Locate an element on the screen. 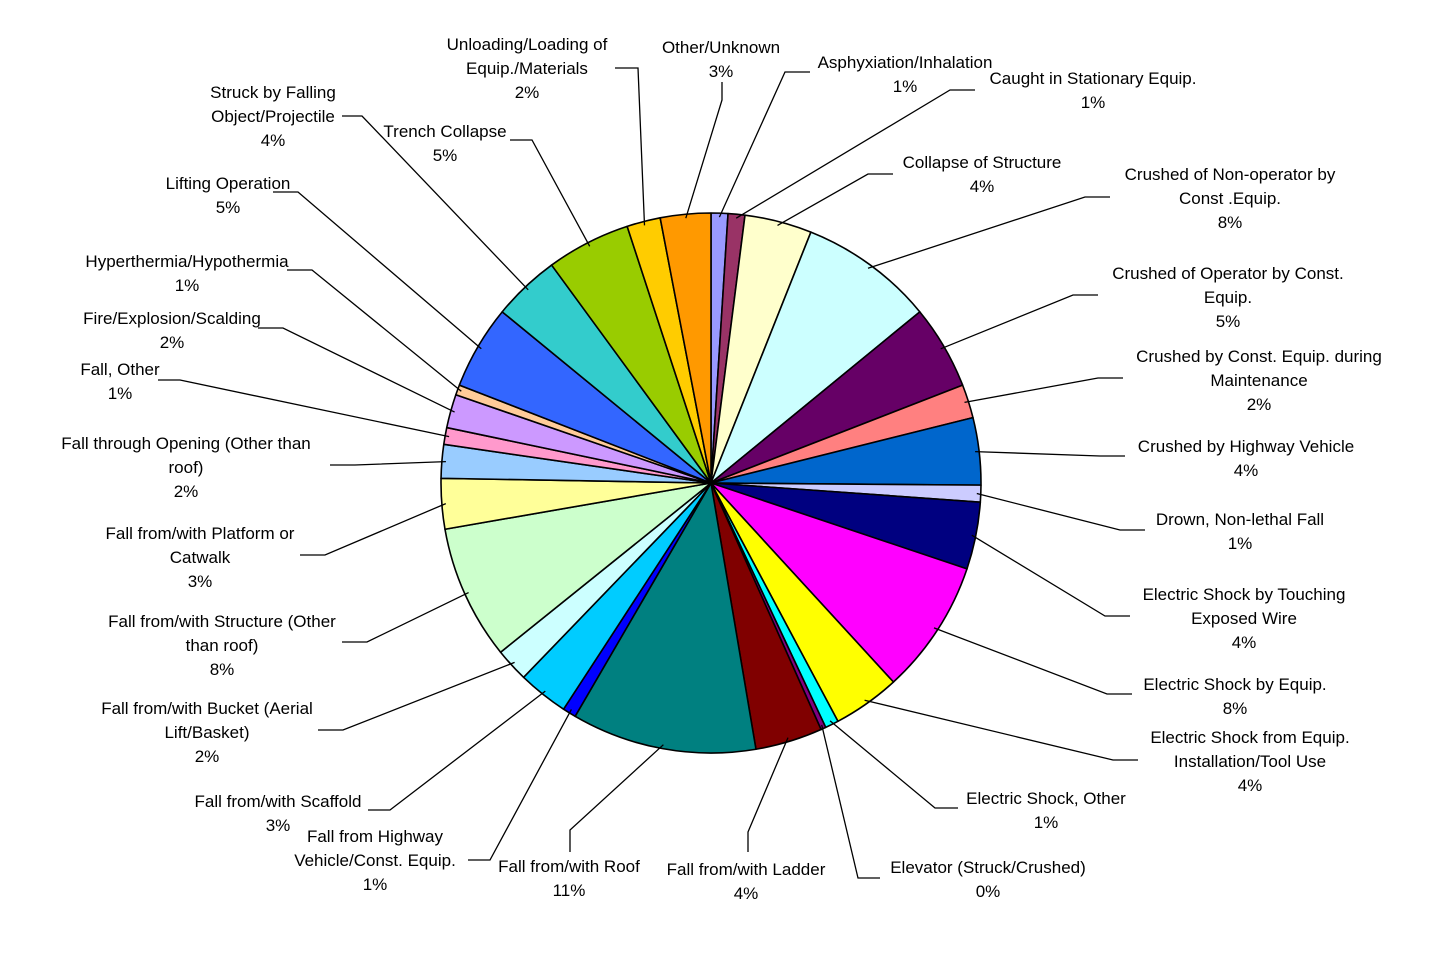 This screenshot has height=965, width=1440. slice-label-electric-shock-by-touching-exposed-wire: Electric Shock by Touching Exposed Wire 4% is located at coordinates (1244, 618).